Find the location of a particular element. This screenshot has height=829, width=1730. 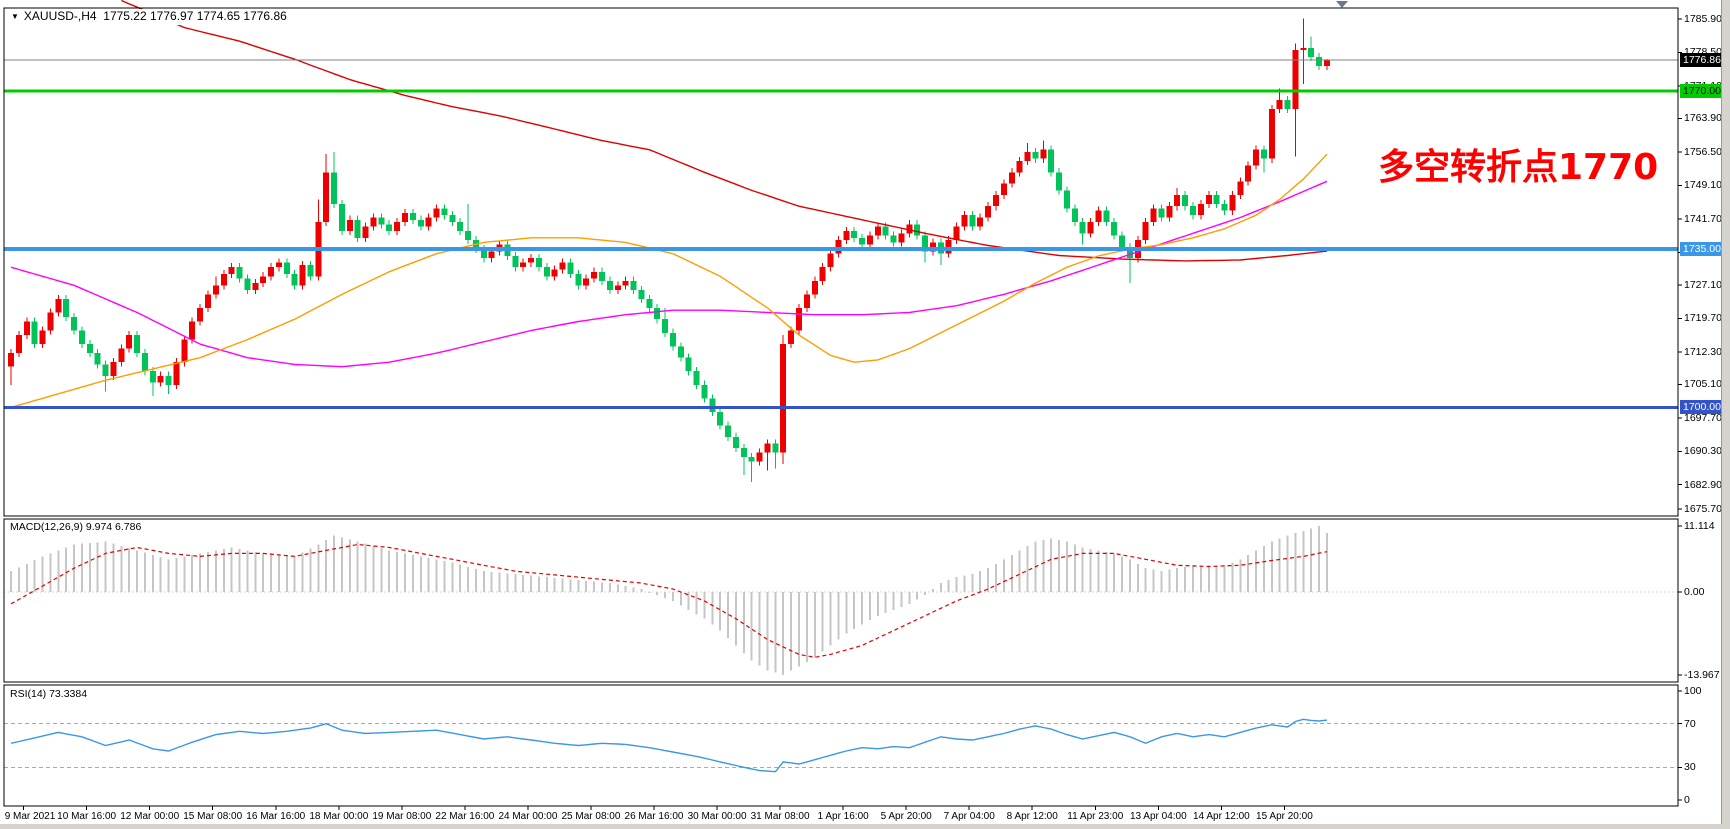

title-ohlc: 1775.22 1776.97 1774.65 1776.86 is located at coordinates (195, 16).